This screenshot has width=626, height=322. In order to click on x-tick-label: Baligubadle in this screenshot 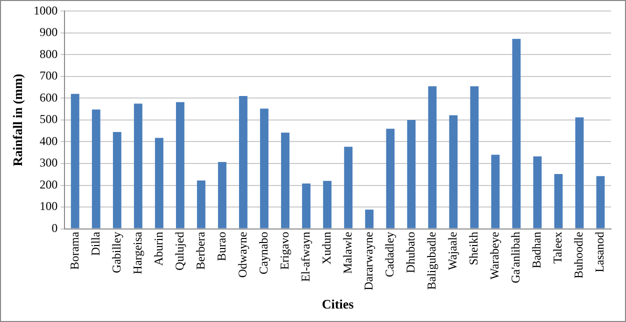, I will do `click(431, 261)`.